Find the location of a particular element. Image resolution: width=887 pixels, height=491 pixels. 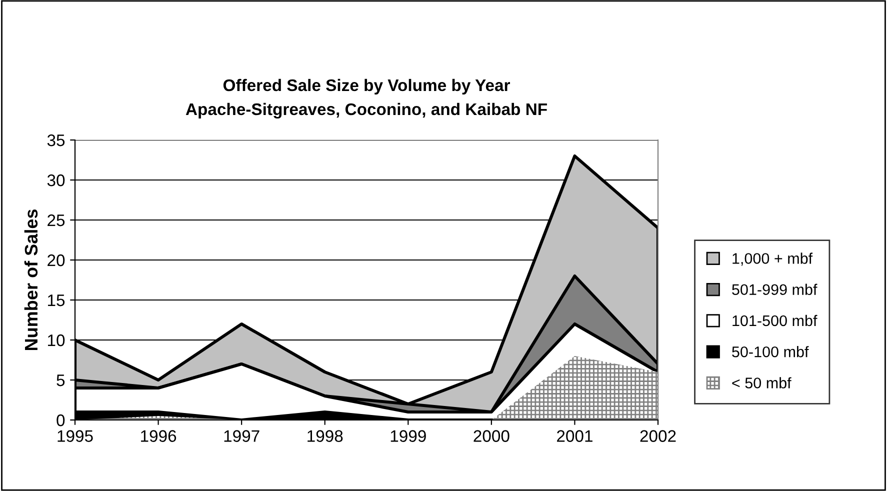

y-tick-label: 5 is located at coordinates (60, 380).